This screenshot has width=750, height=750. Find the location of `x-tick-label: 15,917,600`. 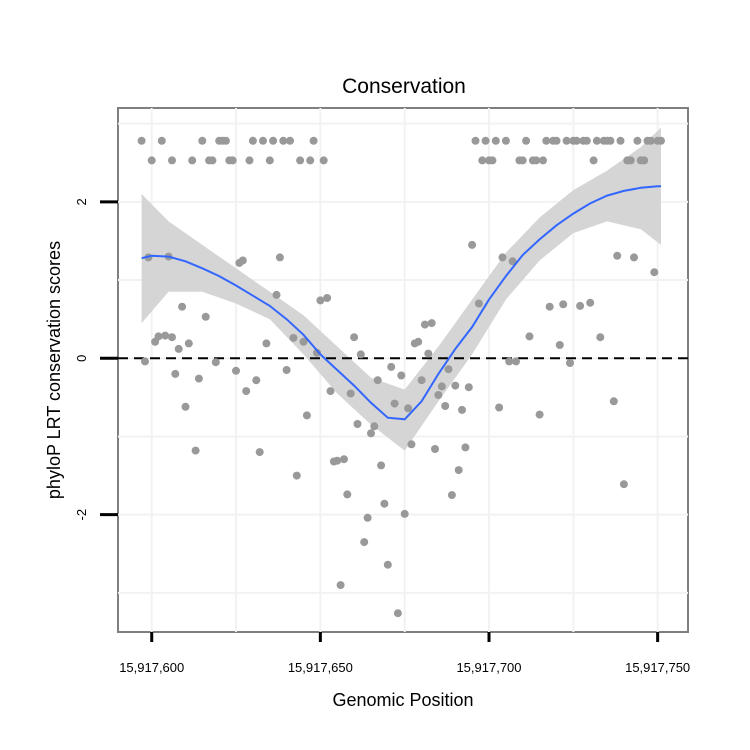

x-tick-label: 15,917,600 is located at coordinates (151, 667).